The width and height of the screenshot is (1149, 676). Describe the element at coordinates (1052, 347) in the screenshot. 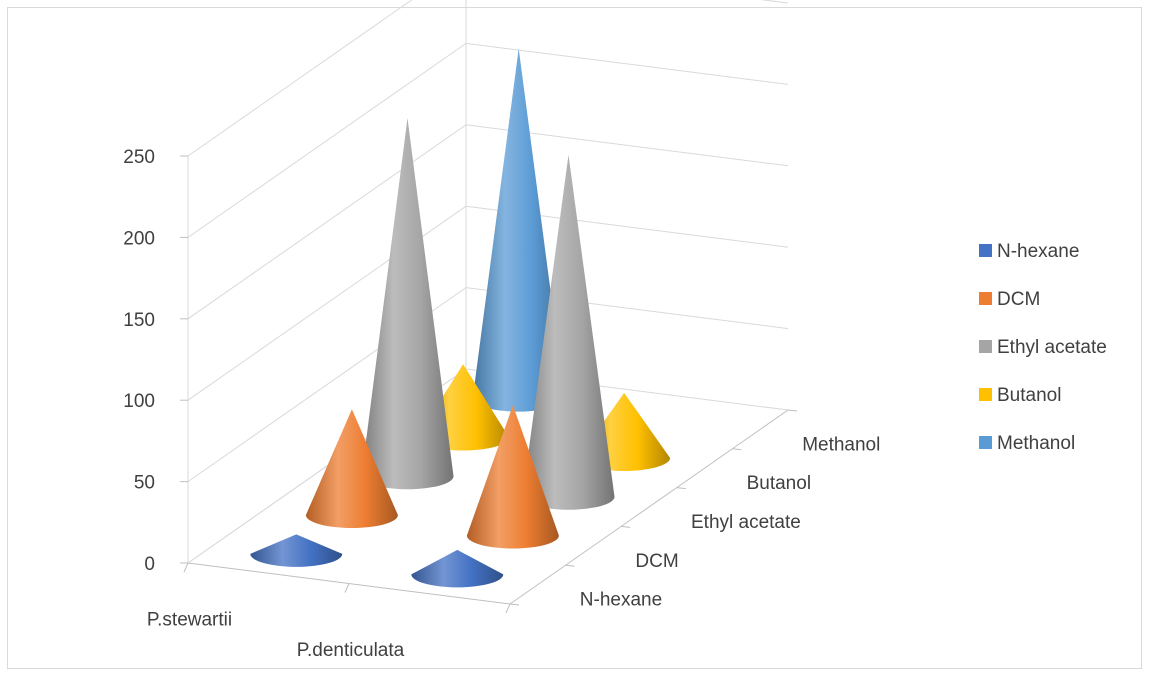

I see `legend-label: Ethyl acetate` at that location.